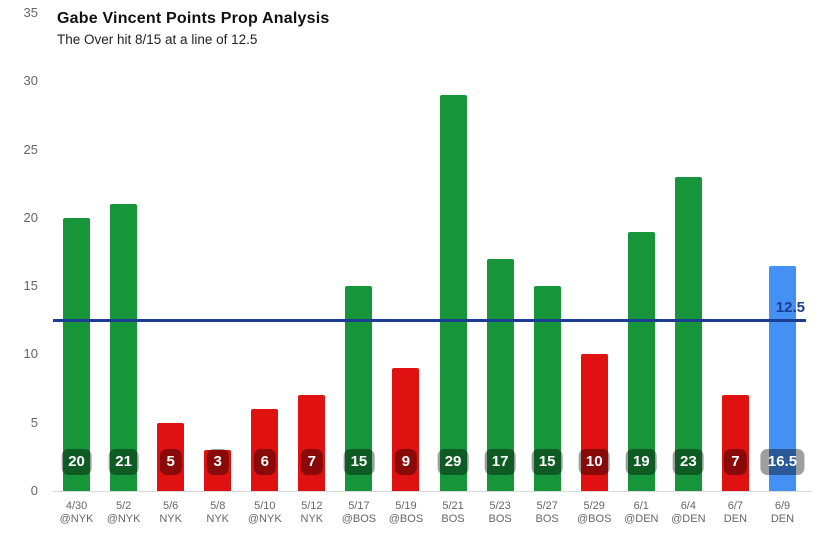 Image resolution: width=818 pixels, height=545 pixels. I want to click on y-tick-label: 15, so click(30, 286).